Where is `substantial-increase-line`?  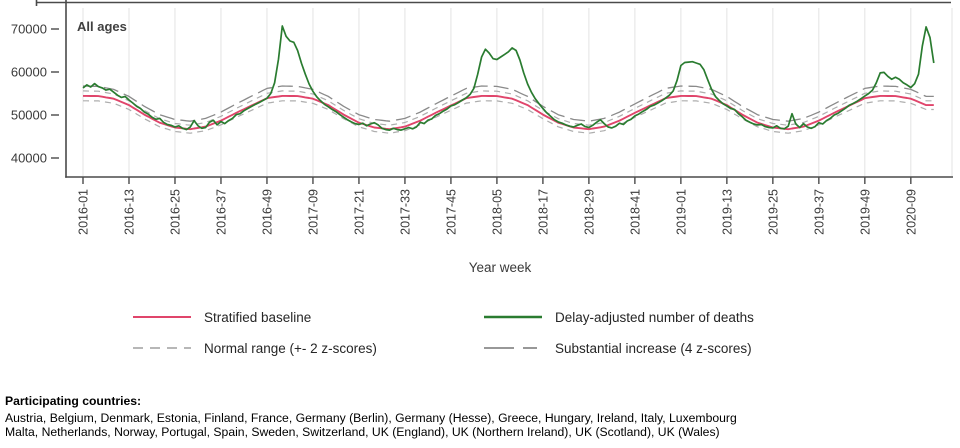
substantial-increase-line is located at coordinates (508, 103).